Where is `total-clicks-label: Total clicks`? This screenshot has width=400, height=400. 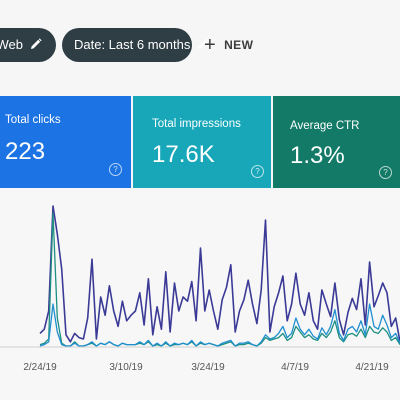
total-clicks-label: Total clicks is located at coordinates (33, 120).